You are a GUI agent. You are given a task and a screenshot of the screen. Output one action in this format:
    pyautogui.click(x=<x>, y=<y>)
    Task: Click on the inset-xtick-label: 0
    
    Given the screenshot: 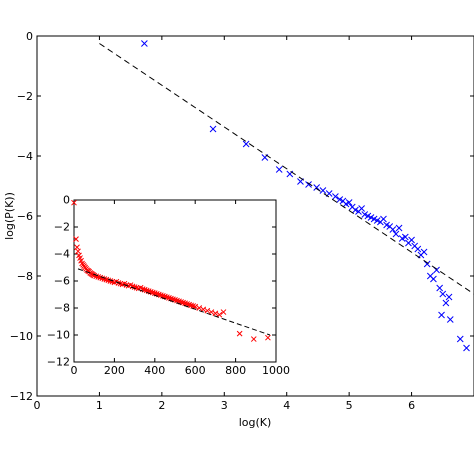 What is the action you would take?
    pyautogui.click(x=74, y=370)
    